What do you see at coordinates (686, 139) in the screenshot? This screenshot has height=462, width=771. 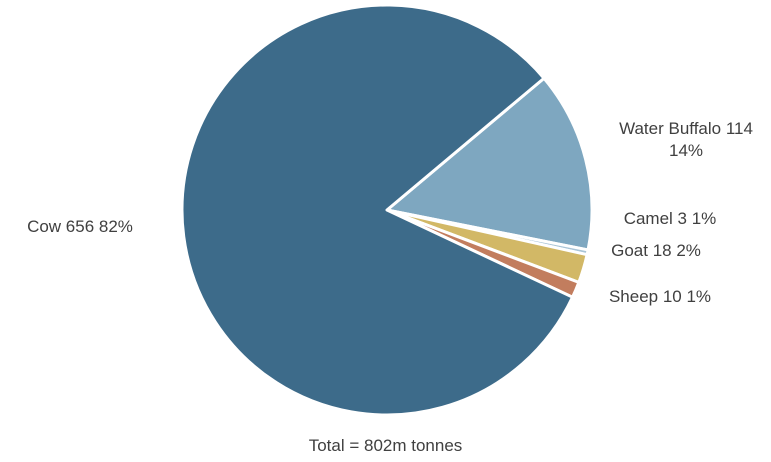 I see `label-water-buffalo: Water Buffalo 114 14%` at bounding box center [686, 139].